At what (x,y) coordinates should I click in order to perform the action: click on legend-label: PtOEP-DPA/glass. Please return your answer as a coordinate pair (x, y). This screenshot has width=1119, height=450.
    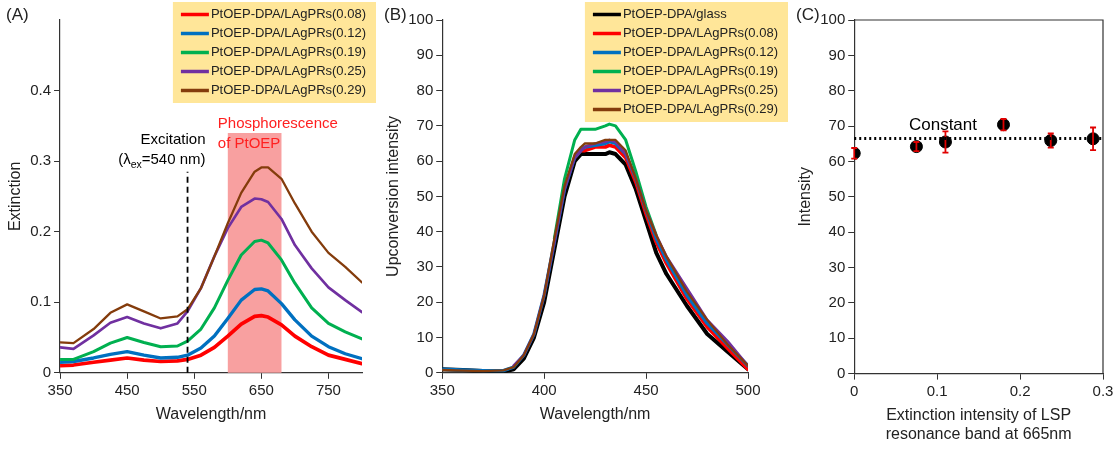
    Looking at the image, I should click on (675, 14).